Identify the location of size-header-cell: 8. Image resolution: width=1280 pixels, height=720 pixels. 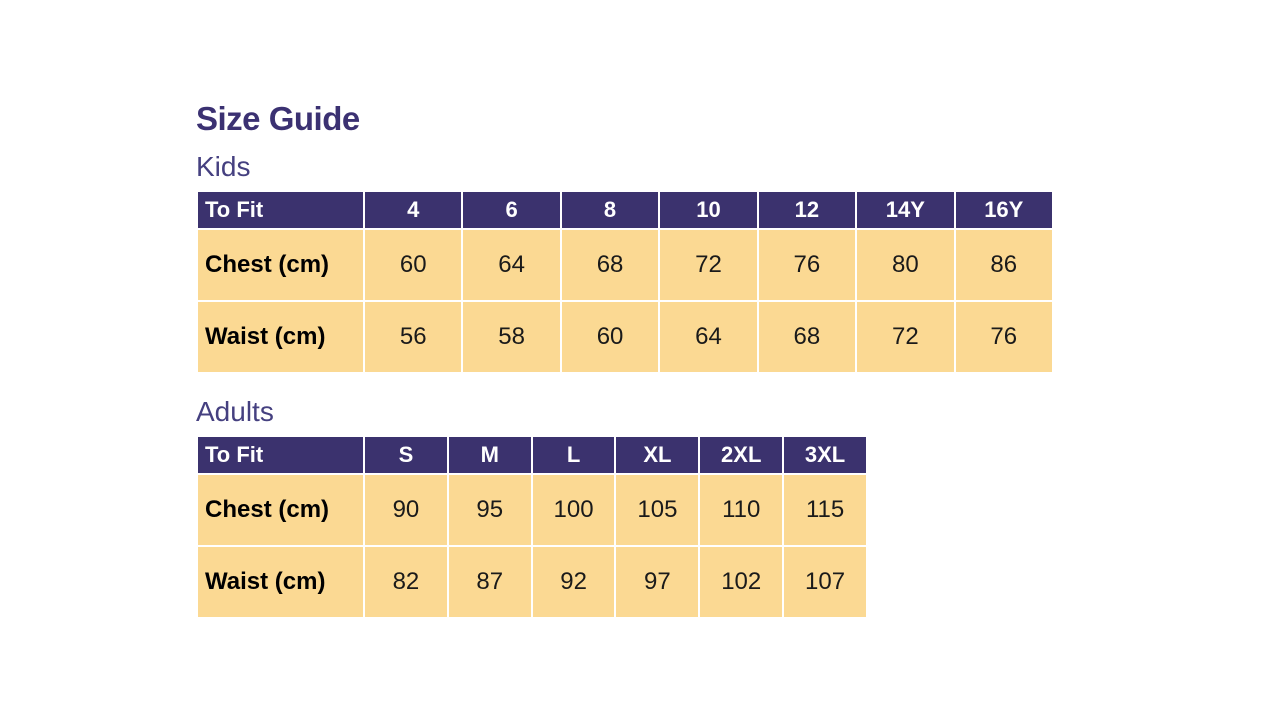
(610, 210).